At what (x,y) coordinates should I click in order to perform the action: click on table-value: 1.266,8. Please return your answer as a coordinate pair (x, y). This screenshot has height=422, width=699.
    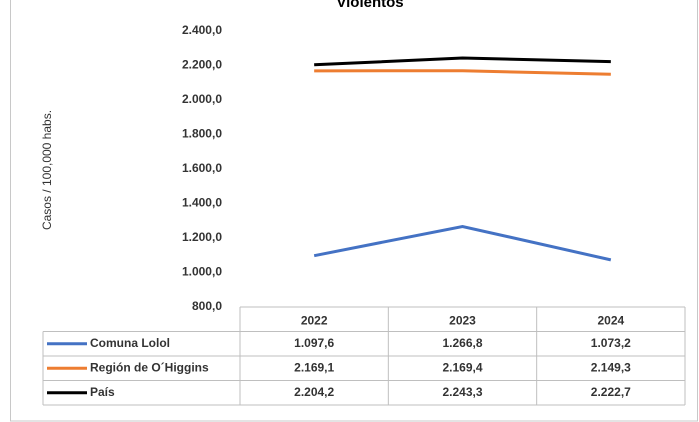
    Looking at the image, I should click on (462, 343).